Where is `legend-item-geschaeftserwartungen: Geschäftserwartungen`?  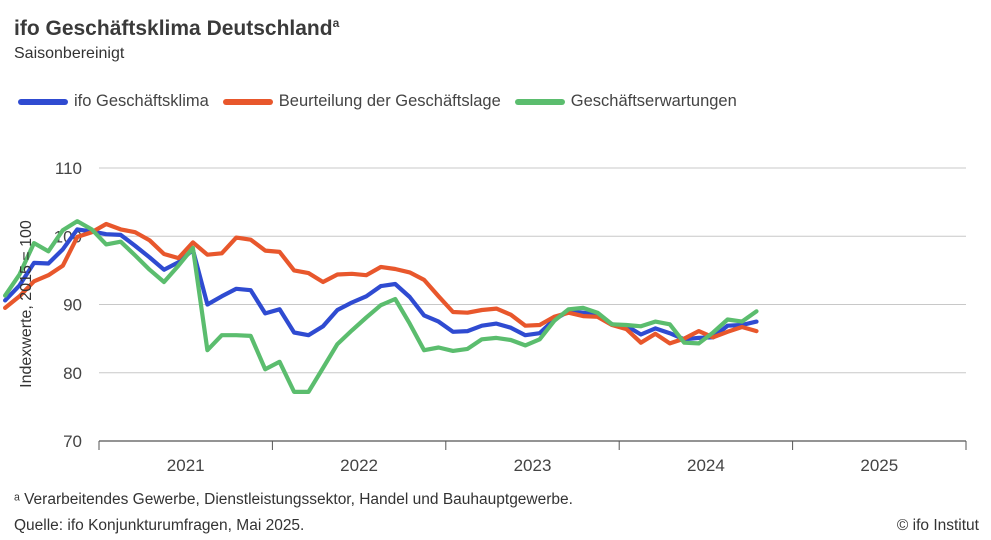
legend-item-geschaeftserwartungen: Geschäftserwartungen is located at coordinates (625, 101).